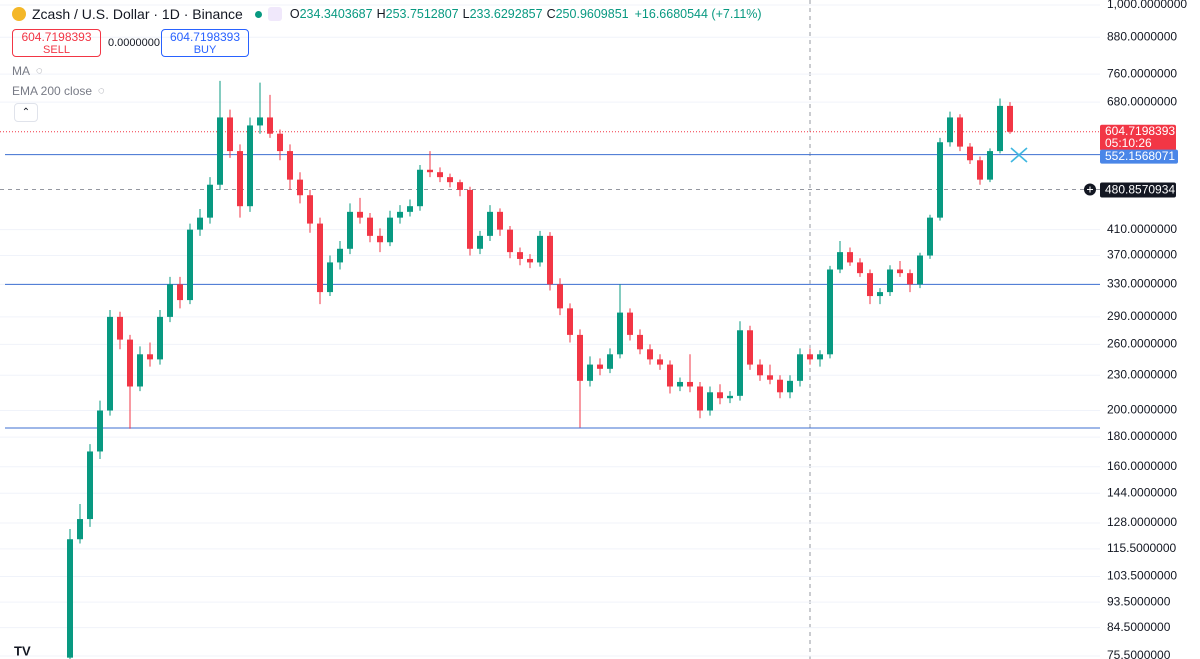 The height and width of the screenshot is (659, 1200). Describe the element at coordinates (22, 650) in the screenshot. I see `logo: TV` at that location.